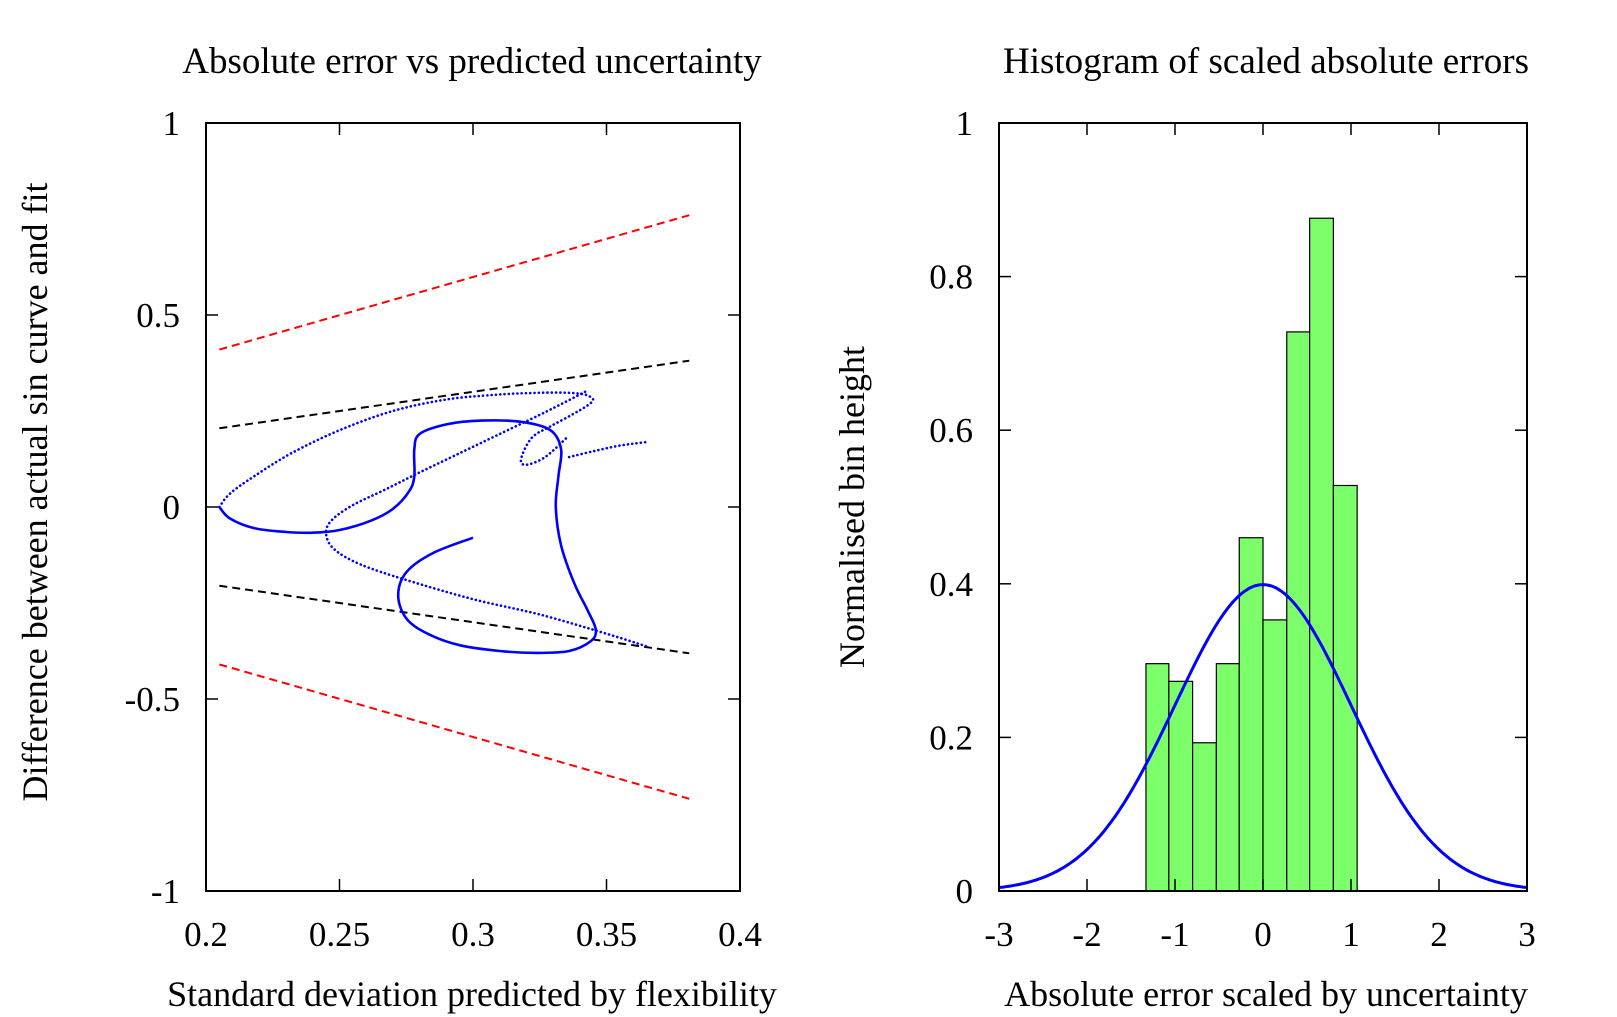 Image resolution: width=1617 pixels, height=1017 pixels. Describe the element at coordinates (1086, 934) in the screenshot. I see `right-x-tick-label: -2` at that location.